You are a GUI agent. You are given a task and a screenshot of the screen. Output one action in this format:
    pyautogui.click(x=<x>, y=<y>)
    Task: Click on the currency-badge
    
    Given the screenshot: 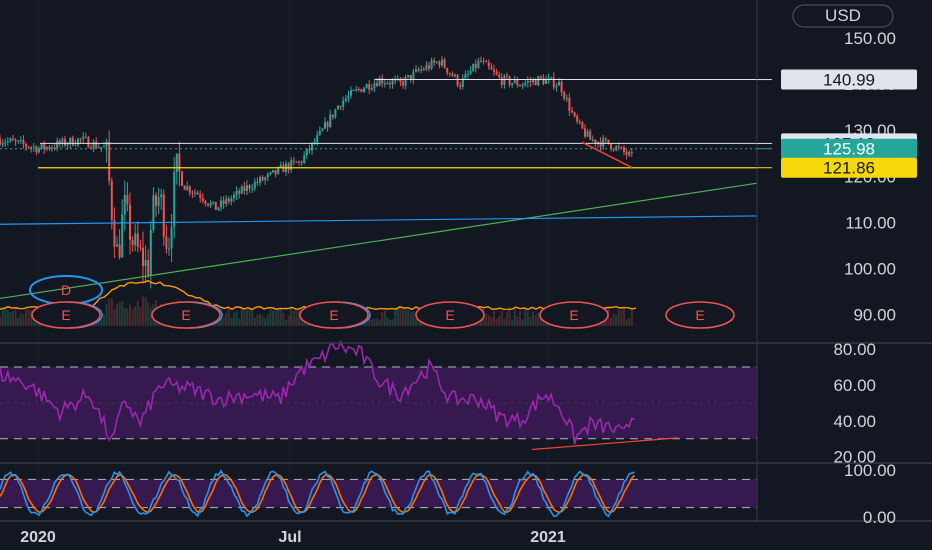 What is the action you would take?
    pyautogui.click(x=843, y=16)
    